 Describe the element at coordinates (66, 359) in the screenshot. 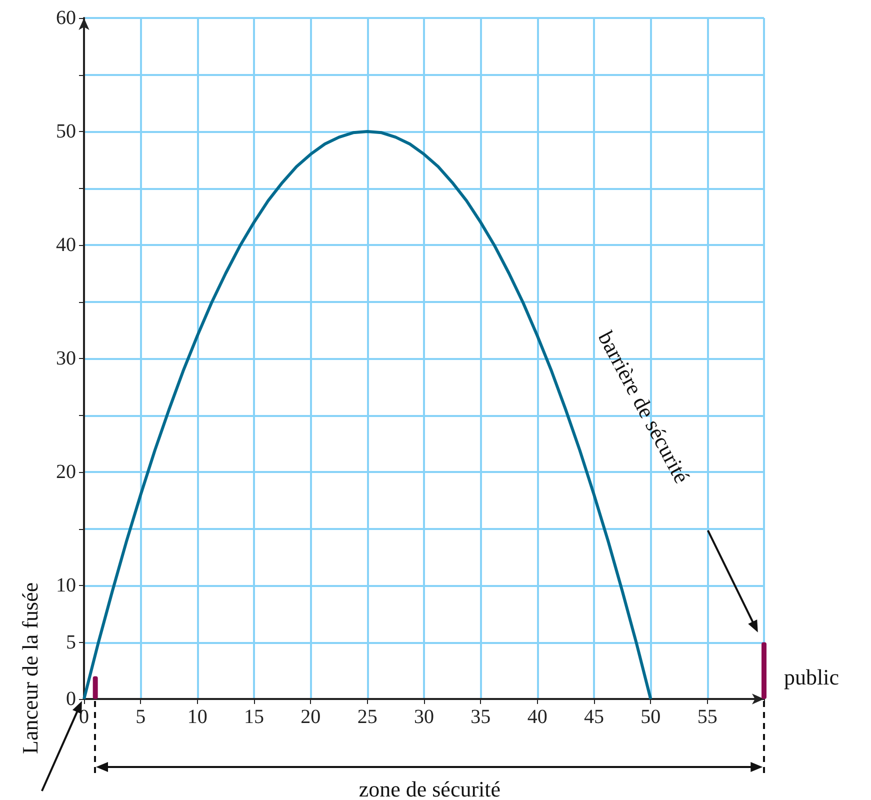

I see `y-tick-label: 30` at that location.